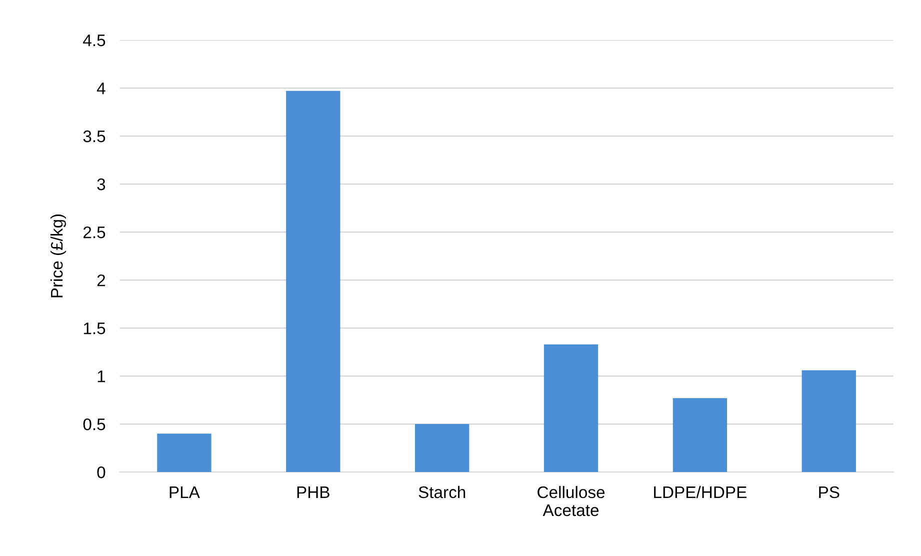 The width and height of the screenshot is (921, 556). Describe the element at coordinates (95, 328) in the screenshot. I see `y-tick-label: 1.5` at that location.